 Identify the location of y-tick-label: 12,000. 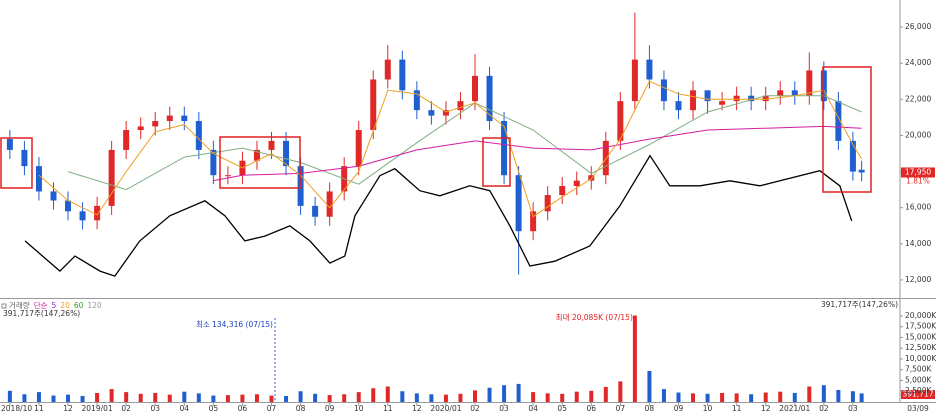
(918, 279).